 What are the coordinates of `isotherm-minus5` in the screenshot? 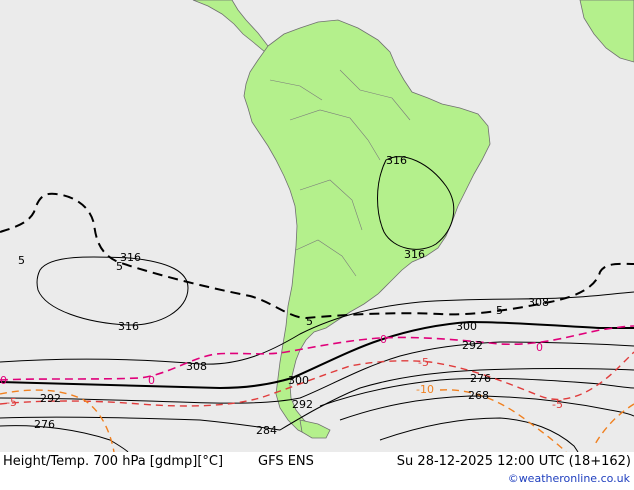 It's located at (317, 379).